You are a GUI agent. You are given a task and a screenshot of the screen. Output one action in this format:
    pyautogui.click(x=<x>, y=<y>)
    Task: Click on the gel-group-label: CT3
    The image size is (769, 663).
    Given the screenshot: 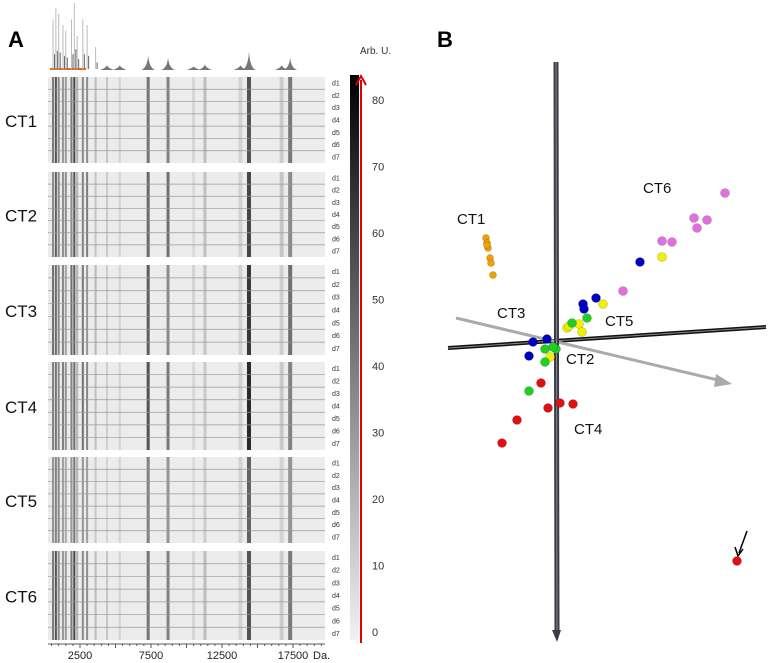 What is the action you would take?
    pyautogui.click(x=21, y=311)
    